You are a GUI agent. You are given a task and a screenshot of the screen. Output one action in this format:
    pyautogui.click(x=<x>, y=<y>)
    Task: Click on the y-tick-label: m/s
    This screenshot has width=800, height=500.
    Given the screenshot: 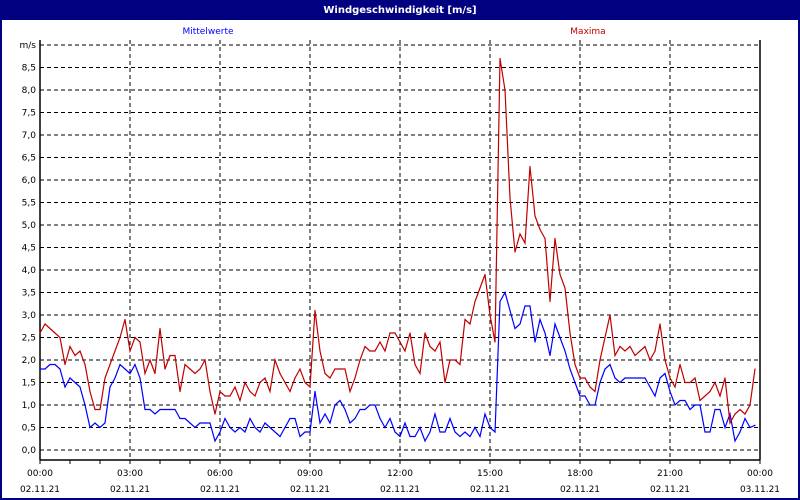 What is the action you would take?
    pyautogui.click(x=28, y=46)
    